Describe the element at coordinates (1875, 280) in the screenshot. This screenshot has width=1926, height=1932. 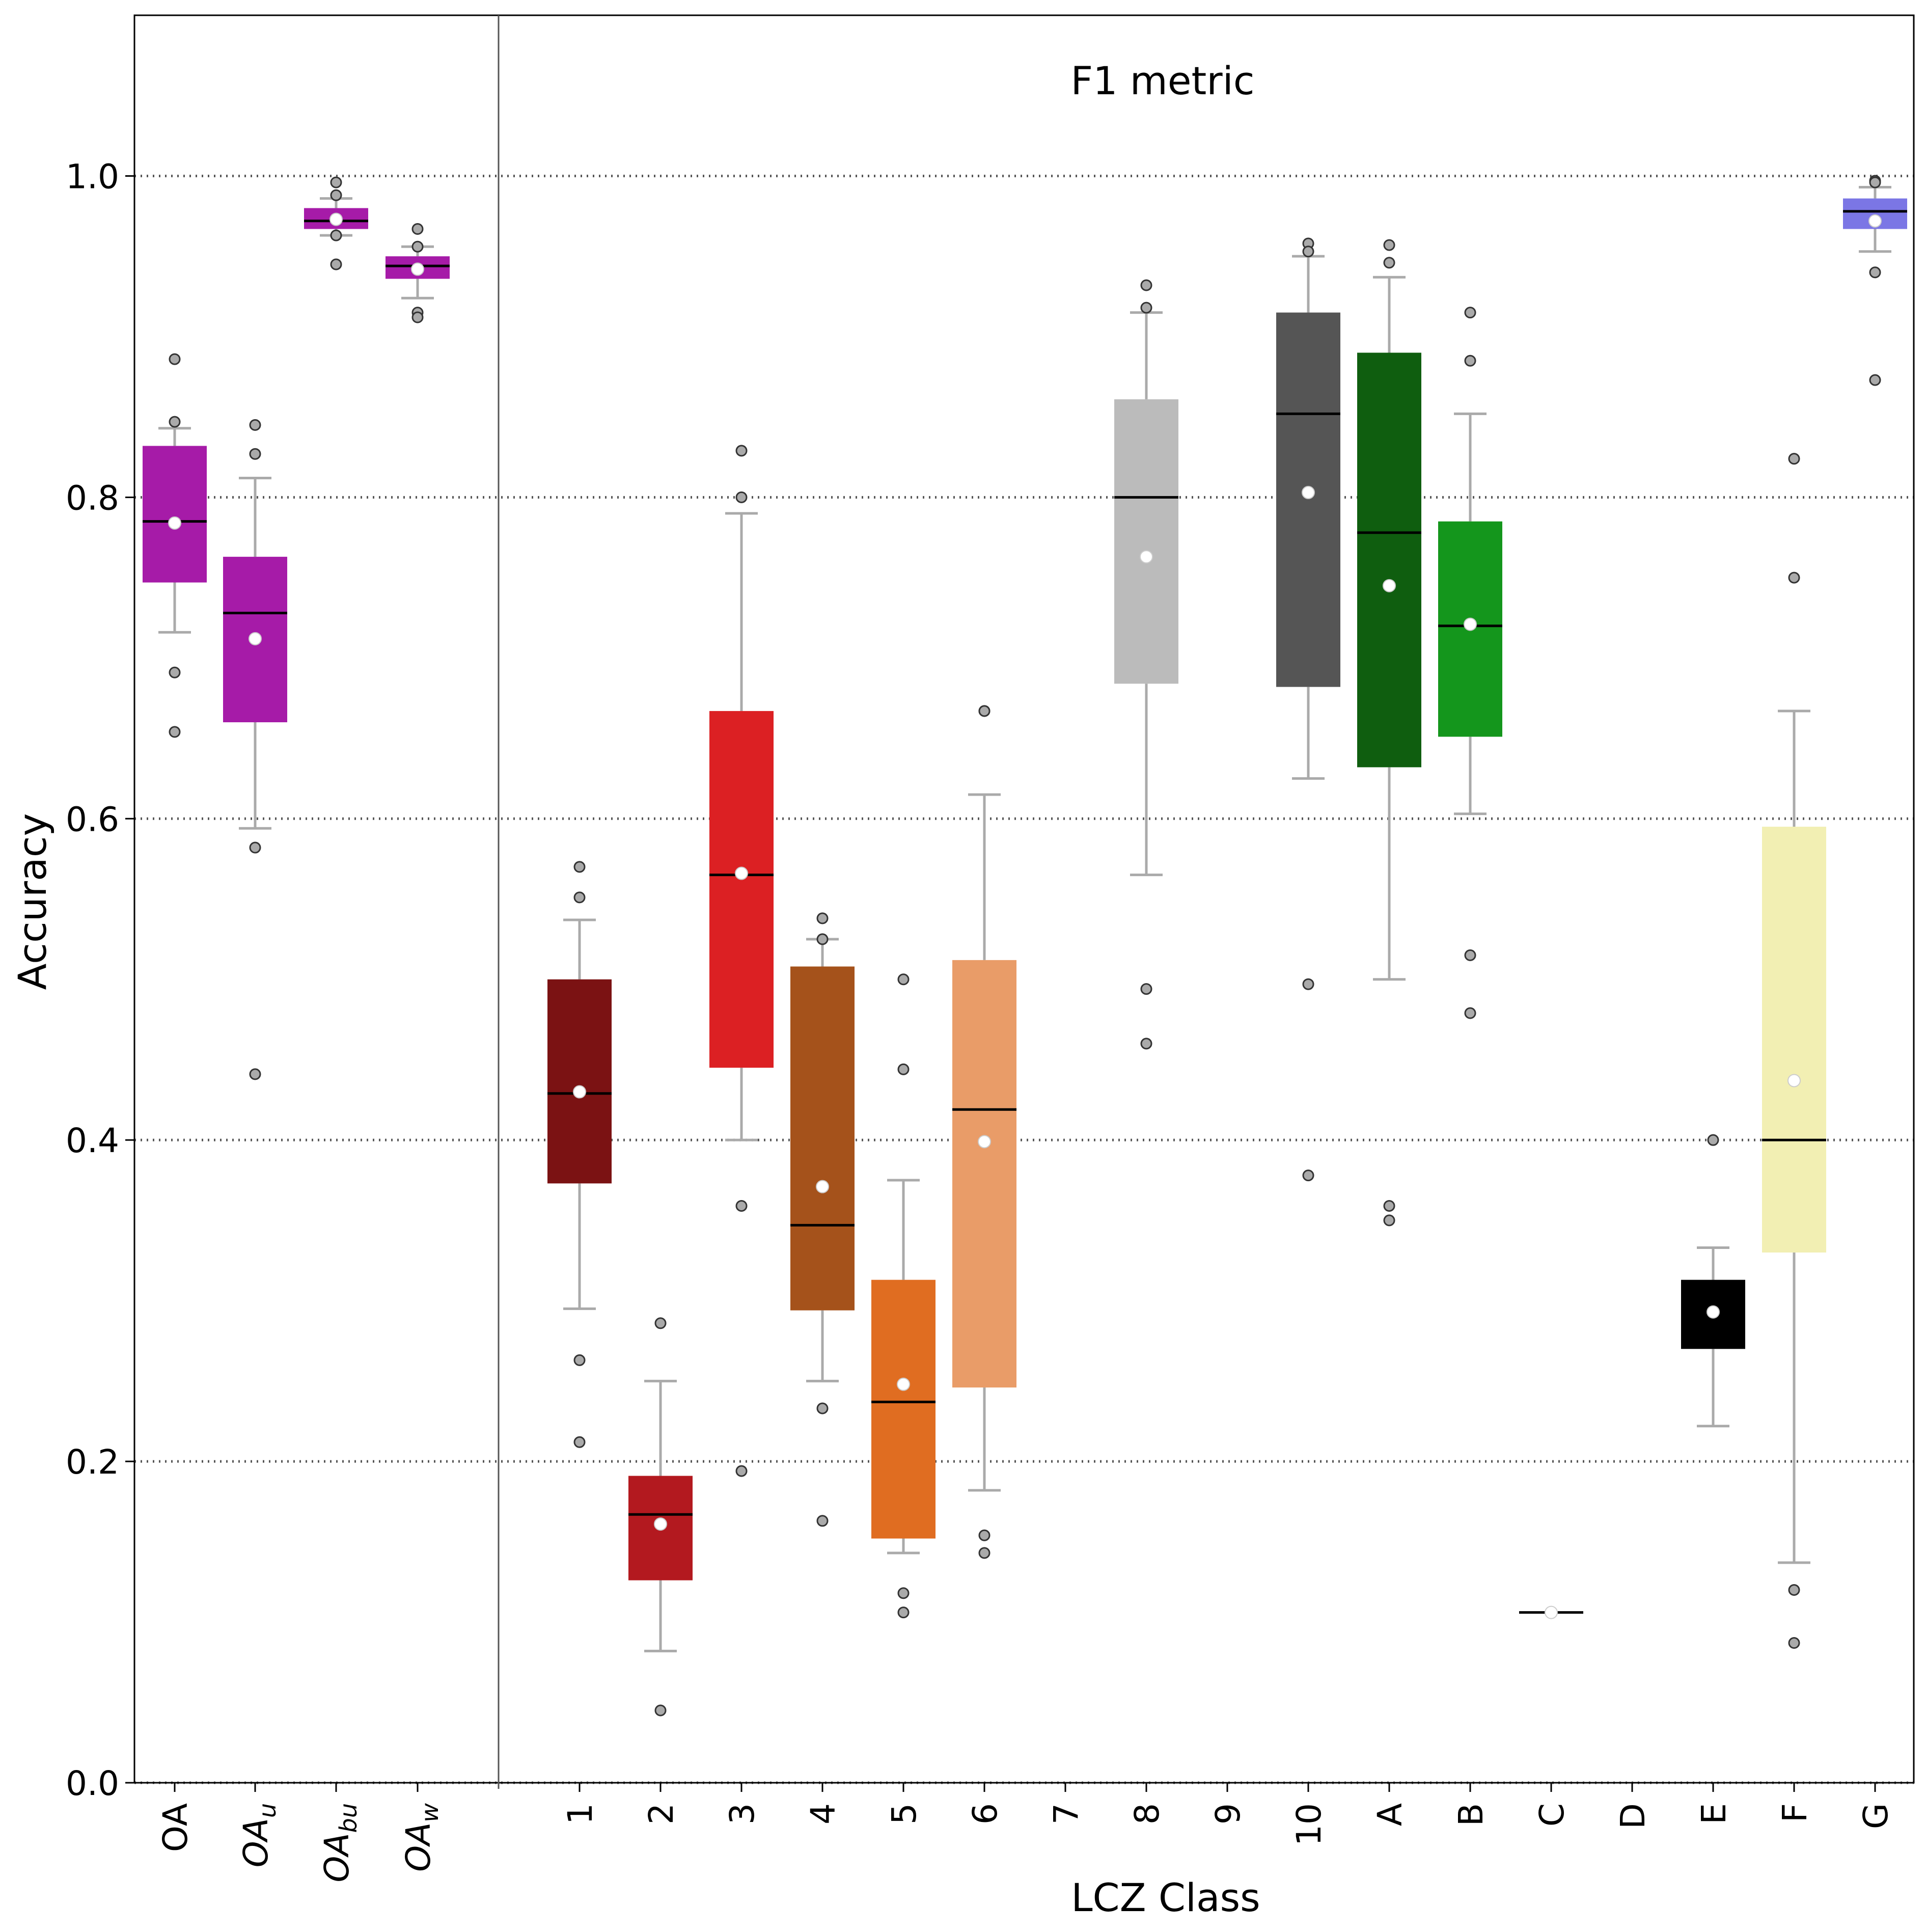
I see `box-lcz-g` at that location.